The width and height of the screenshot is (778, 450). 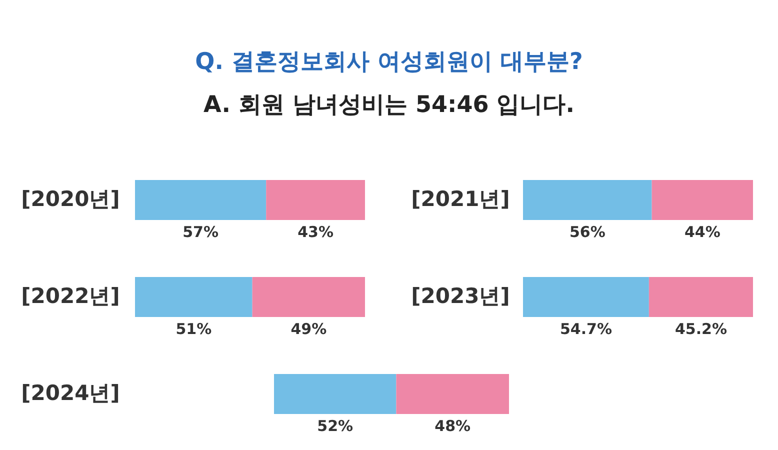 What do you see at coordinates (452, 426) in the screenshot?
I see `data-label: 48%` at bounding box center [452, 426].